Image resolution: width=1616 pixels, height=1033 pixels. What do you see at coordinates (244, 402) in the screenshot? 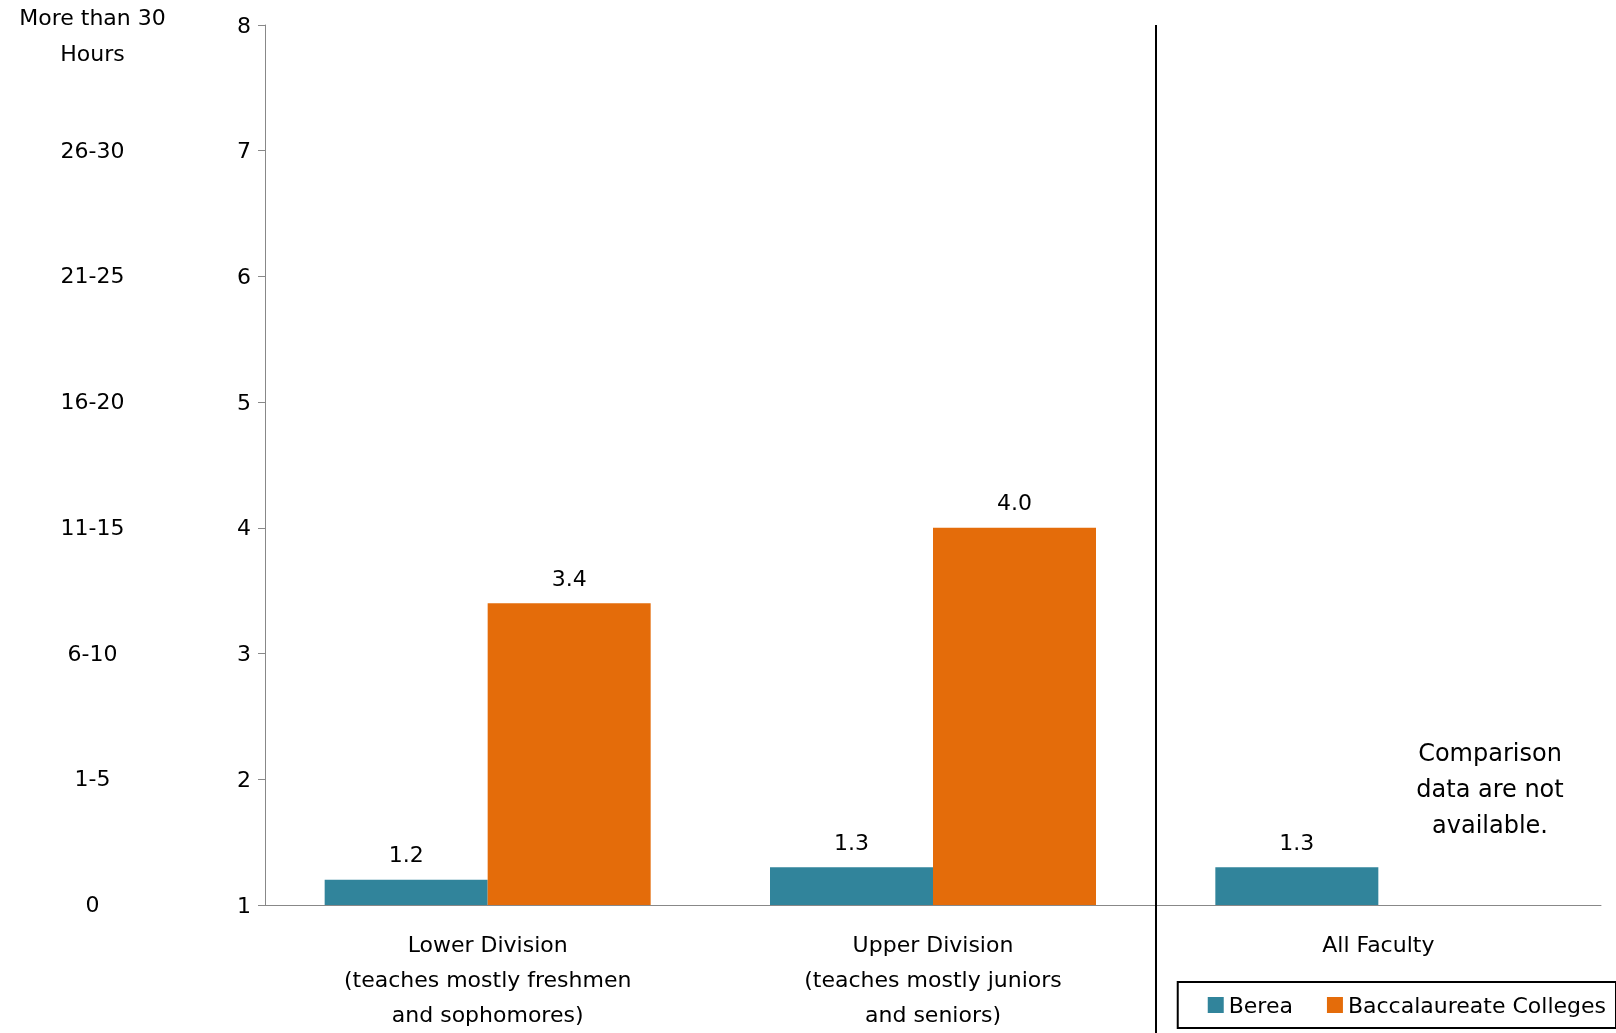
I see `y-tick-label: 5` at bounding box center [244, 402].